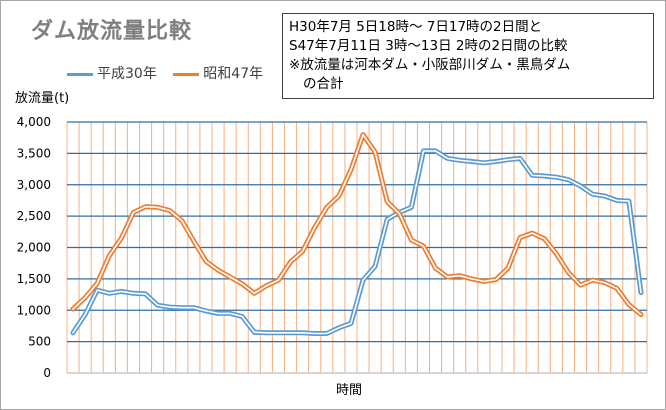 The width and height of the screenshot is (666, 410). Describe the element at coordinates (233, 74) in the screenshot. I see `legend-label-s47: 昭和47年` at that location.